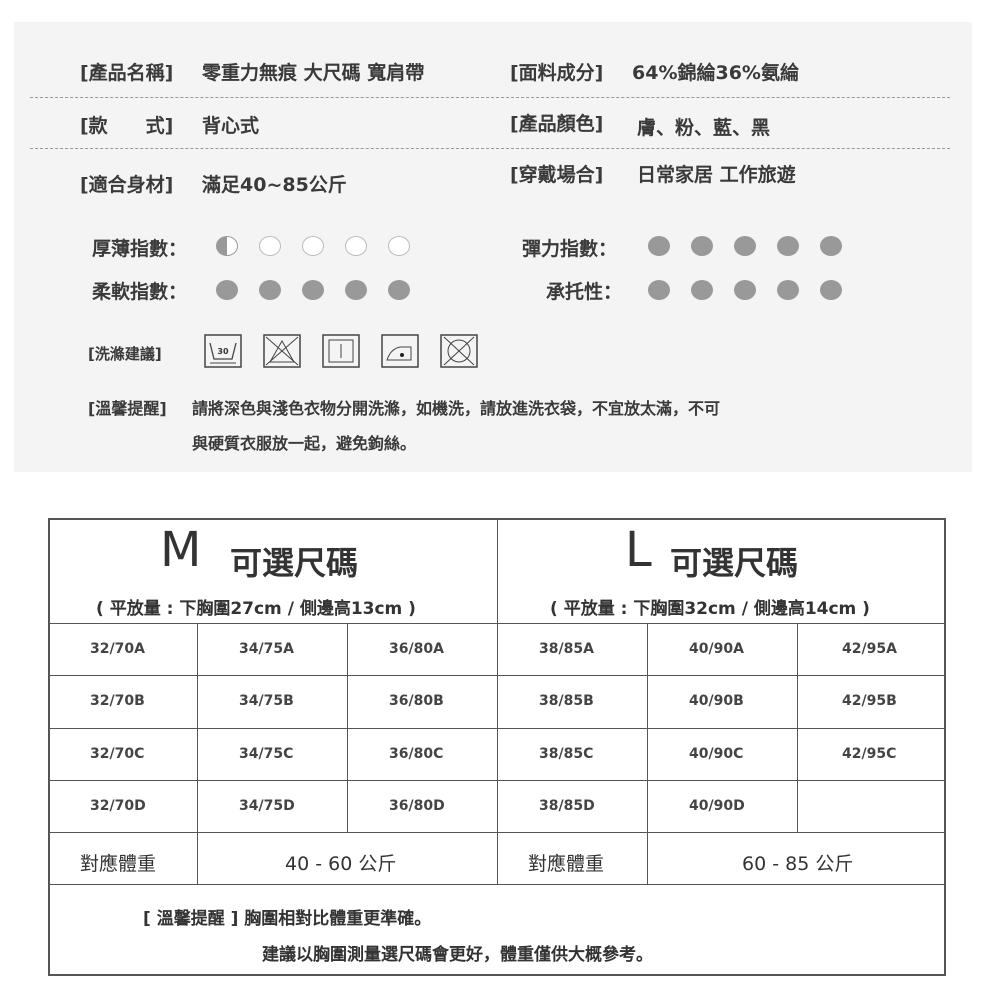  What do you see at coordinates (266, 701) in the screenshot?
I see `size-cell: 34/75B` at bounding box center [266, 701].